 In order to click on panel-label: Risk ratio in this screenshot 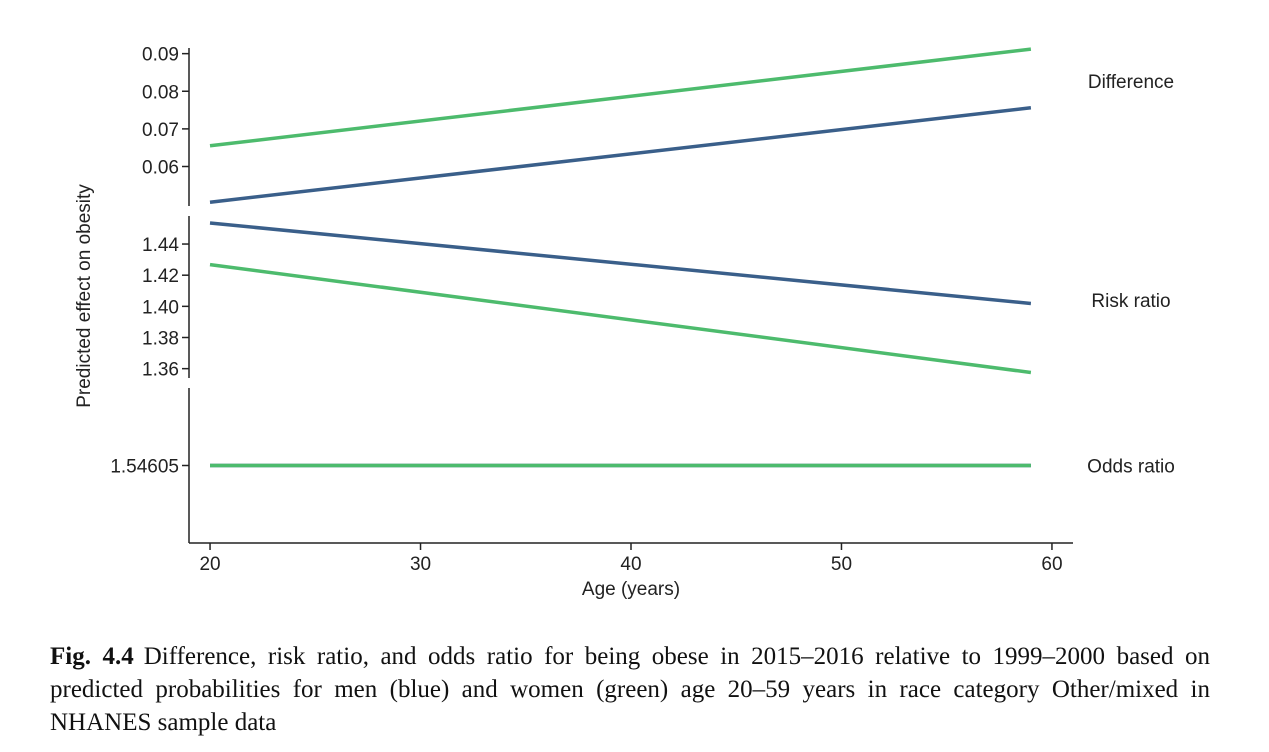, I will do `click(1130, 301)`.